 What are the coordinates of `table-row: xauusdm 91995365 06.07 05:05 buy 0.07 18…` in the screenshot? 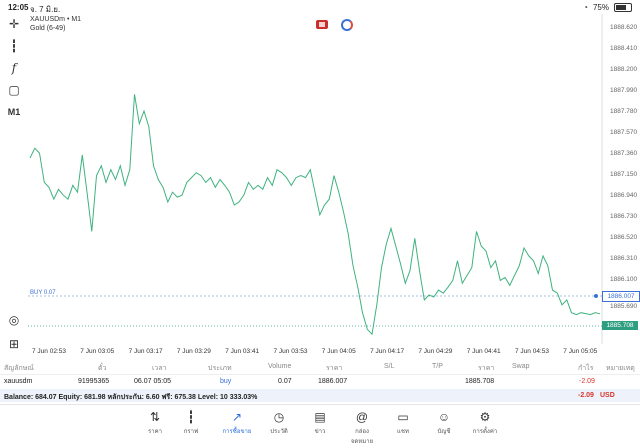 It's located at (320, 382).